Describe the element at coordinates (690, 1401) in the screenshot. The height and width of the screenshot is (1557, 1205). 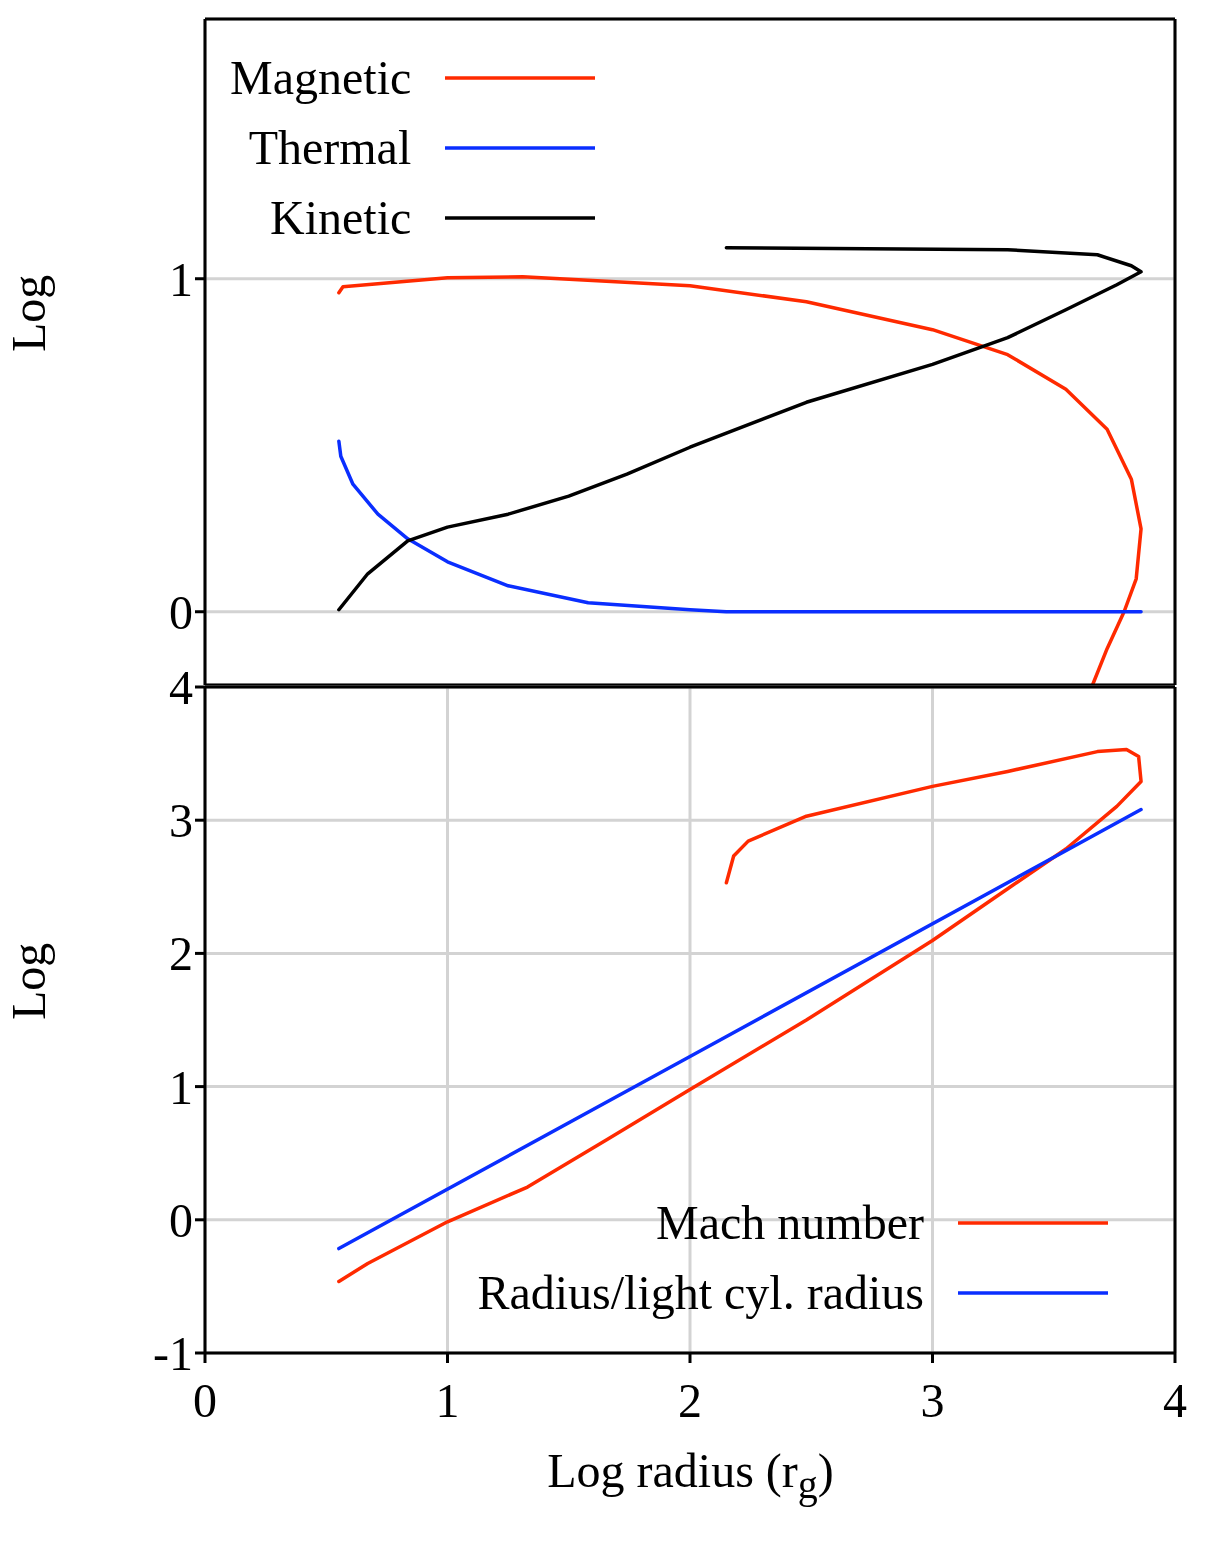
I see `x-tick-label: 2` at that location.